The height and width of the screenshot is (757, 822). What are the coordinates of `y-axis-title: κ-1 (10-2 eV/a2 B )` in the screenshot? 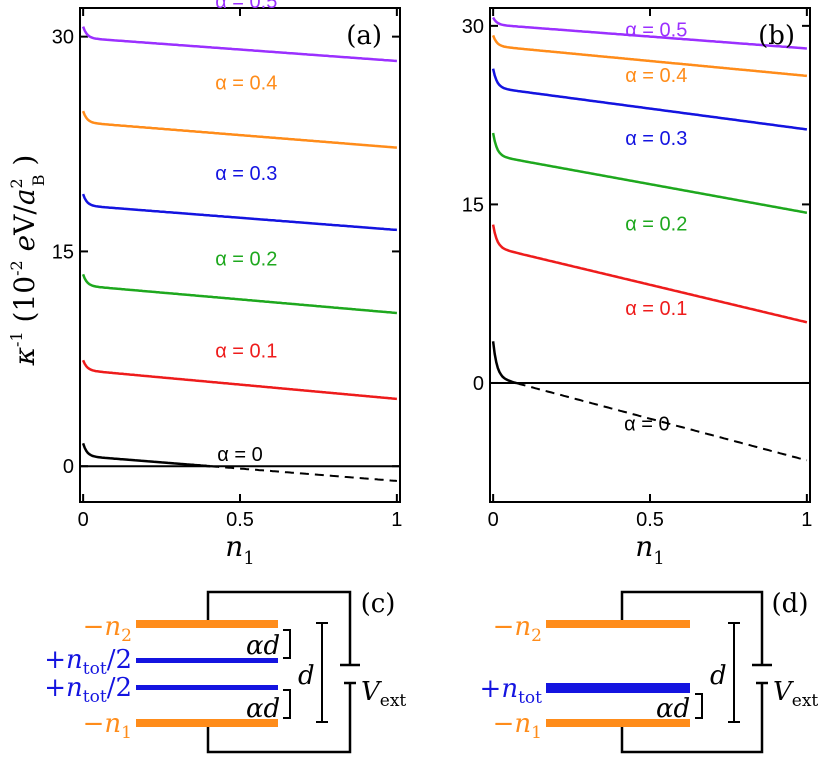 It's located at (27, 261).